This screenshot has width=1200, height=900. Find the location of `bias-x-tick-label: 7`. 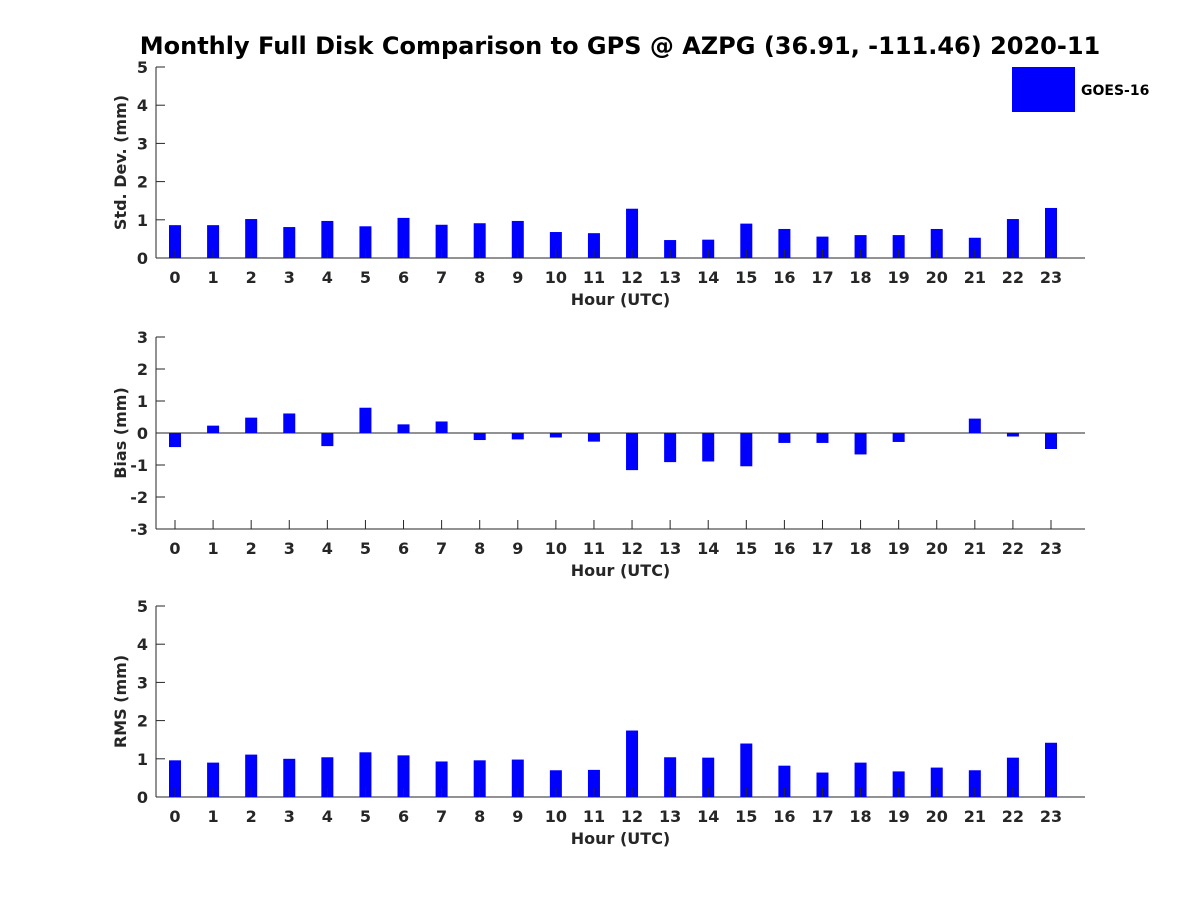

bias-x-tick-label: 7 is located at coordinates (441, 548).